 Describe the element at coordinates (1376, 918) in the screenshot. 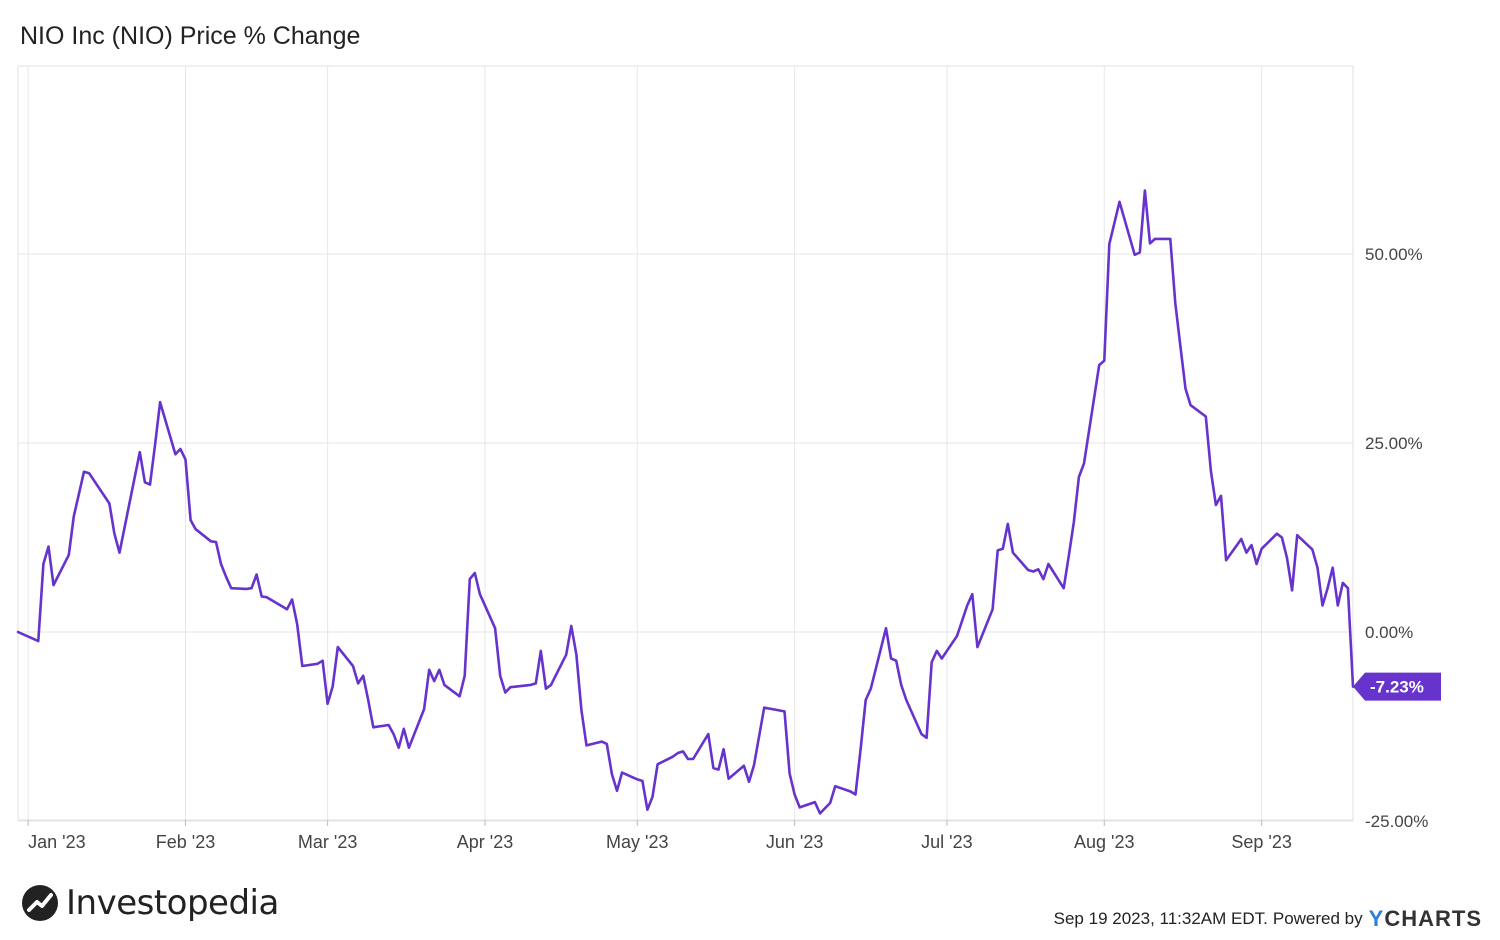

I see `ycharts-logo-y: Y` at that location.